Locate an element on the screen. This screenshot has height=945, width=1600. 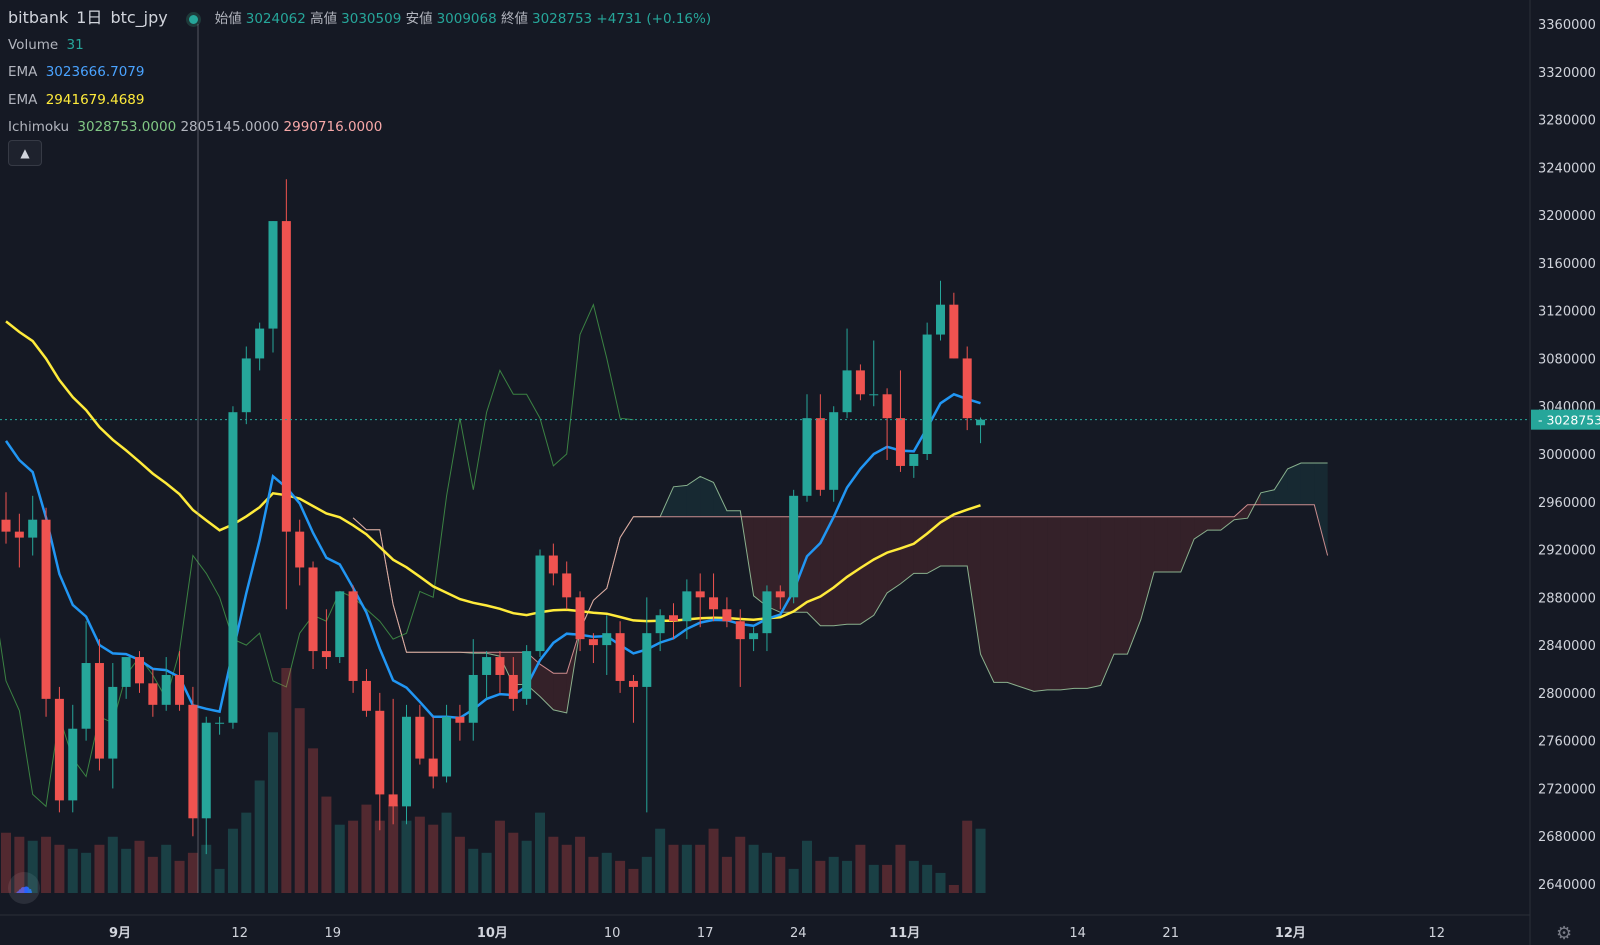
open-value: 3024062 is located at coordinates (275, 19).